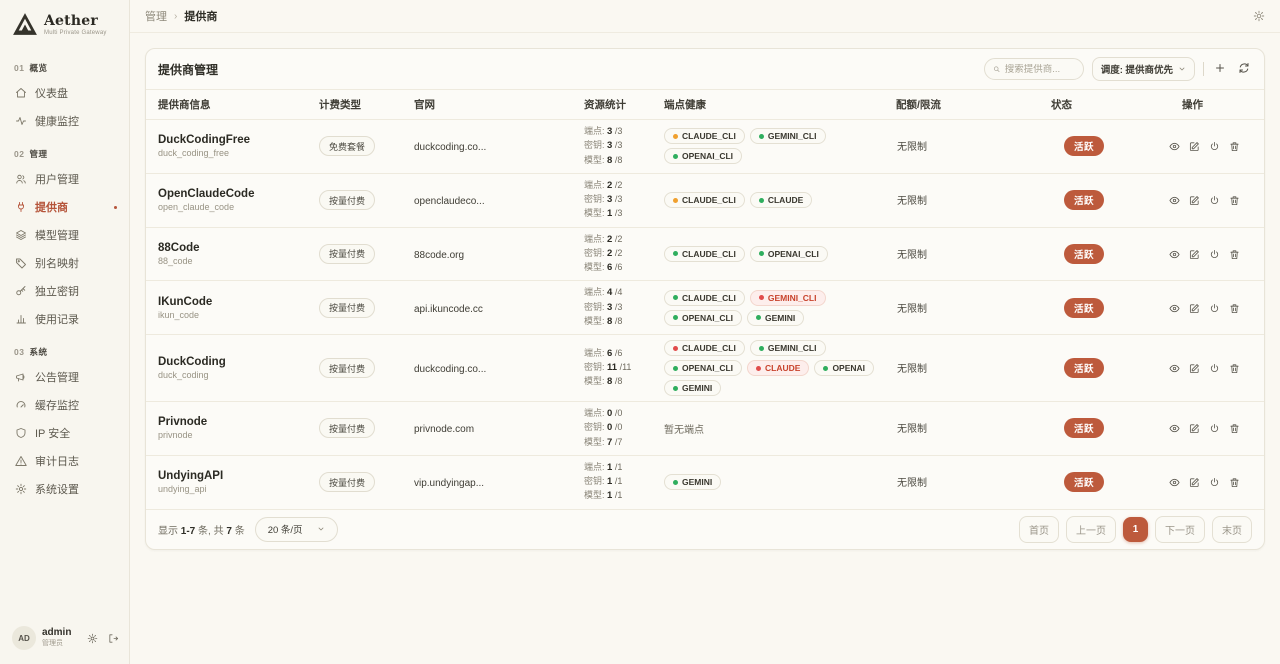  I want to click on column-header: 计费类型, so click(340, 105).